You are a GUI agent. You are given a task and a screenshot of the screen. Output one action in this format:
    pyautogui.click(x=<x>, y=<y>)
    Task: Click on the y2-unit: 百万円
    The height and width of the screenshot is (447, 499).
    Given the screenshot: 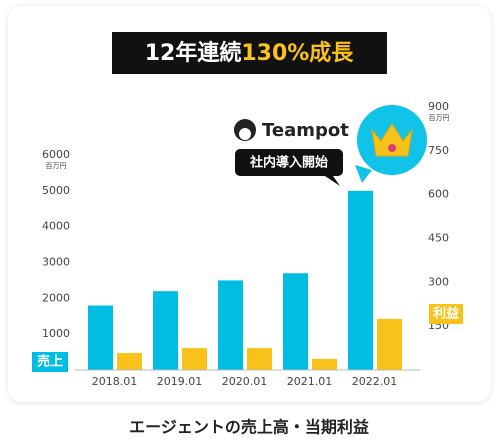 What is the action you would take?
    pyautogui.click(x=439, y=118)
    